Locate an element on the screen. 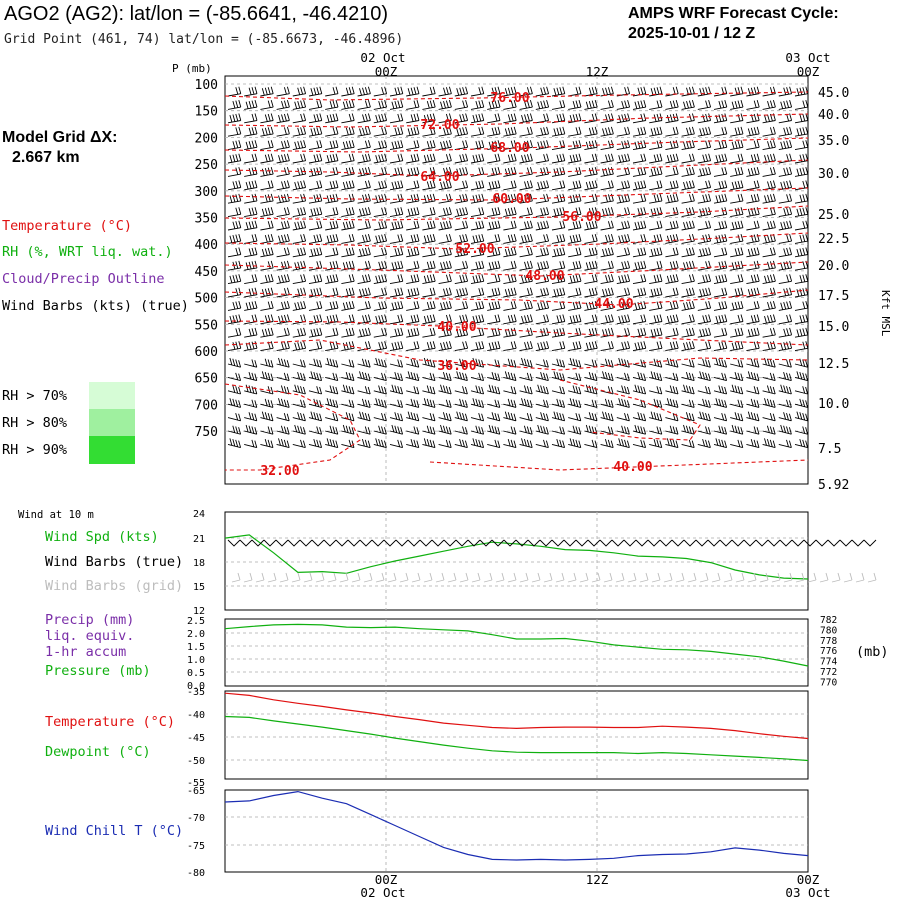 Image resolution: width=900 pixels, height=900 pixels. y-tick-label: 12 is located at coordinates (199, 611).